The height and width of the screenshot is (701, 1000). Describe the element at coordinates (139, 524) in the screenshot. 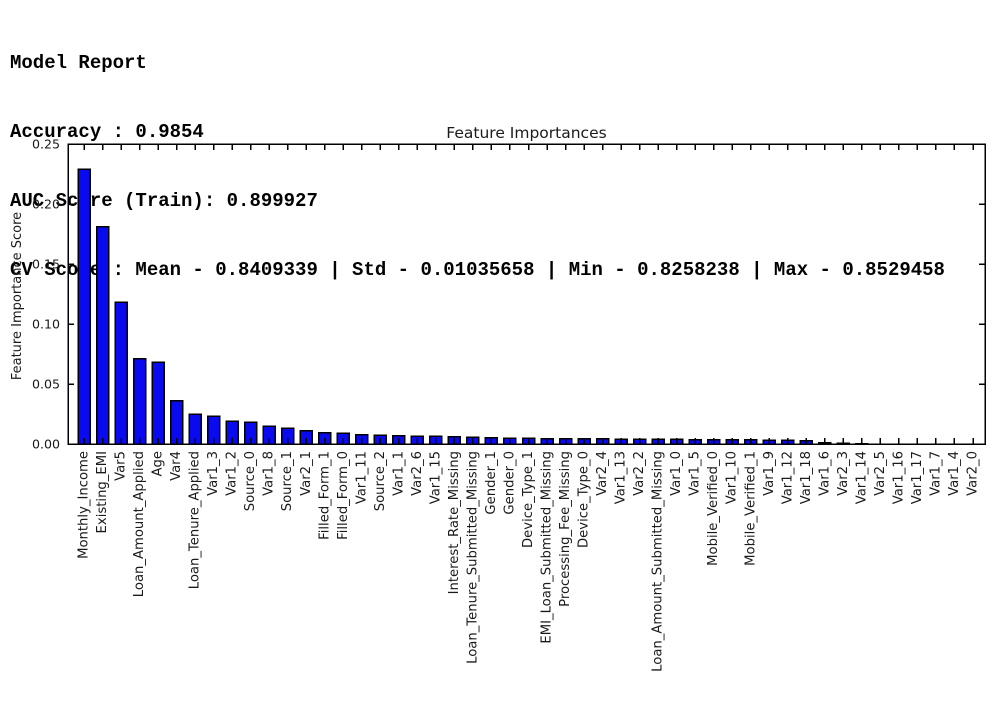

I see `x-tick-label-Loan_Amount_Applied: Loan_Amount_Applied` at that location.